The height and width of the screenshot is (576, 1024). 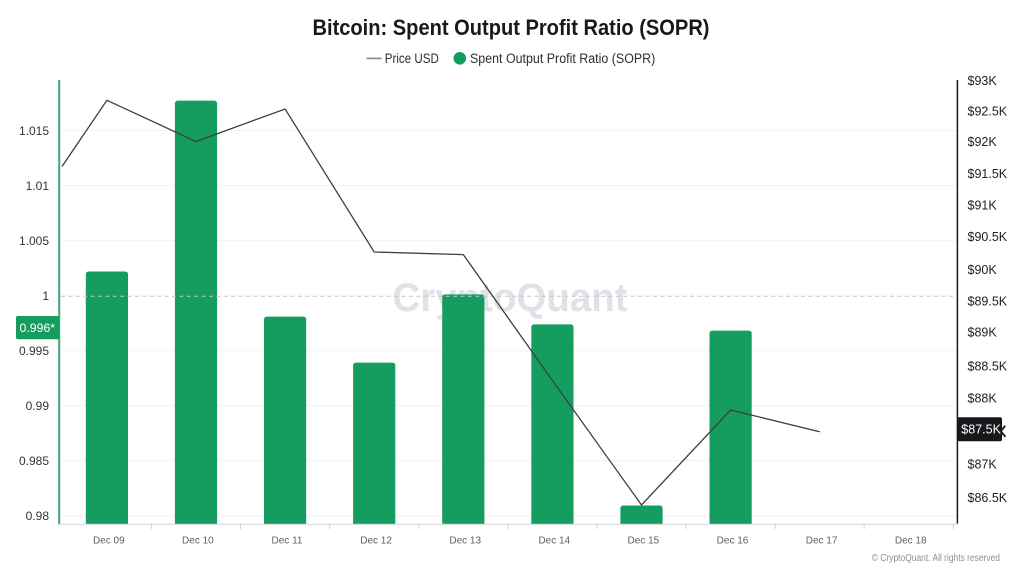 I want to click on svg-text: Dec 14, so click(x=554, y=541).